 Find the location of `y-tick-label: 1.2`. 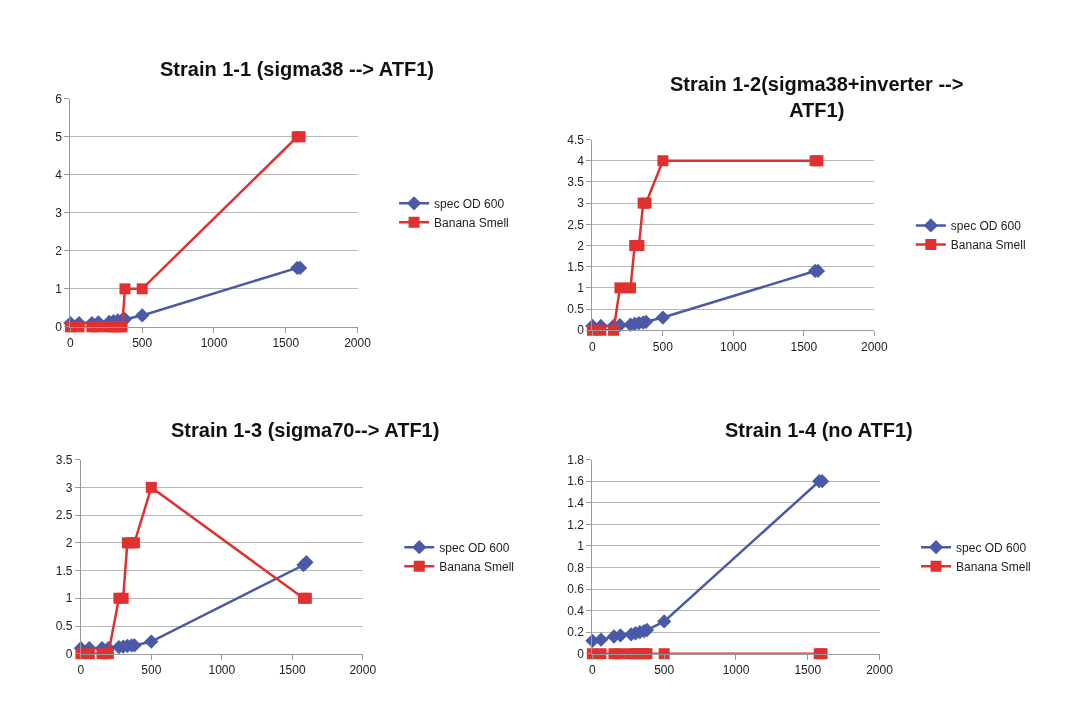

y-tick-label: 1.2 is located at coordinates (576, 524).